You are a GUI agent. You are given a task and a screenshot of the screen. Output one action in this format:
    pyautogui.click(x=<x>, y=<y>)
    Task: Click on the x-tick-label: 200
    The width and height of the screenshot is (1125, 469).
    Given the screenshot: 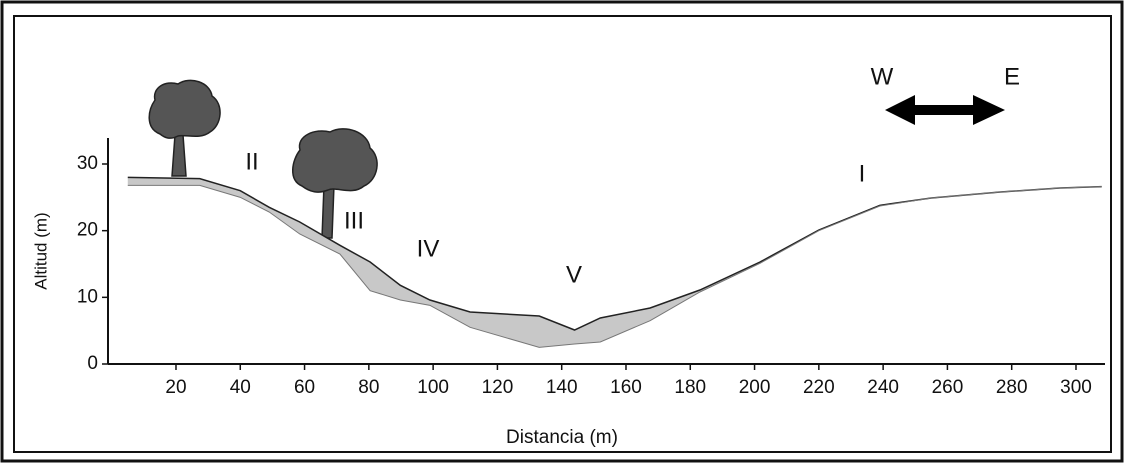 What is the action you would take?
    pyautogui.click(x=755, y=387)
    